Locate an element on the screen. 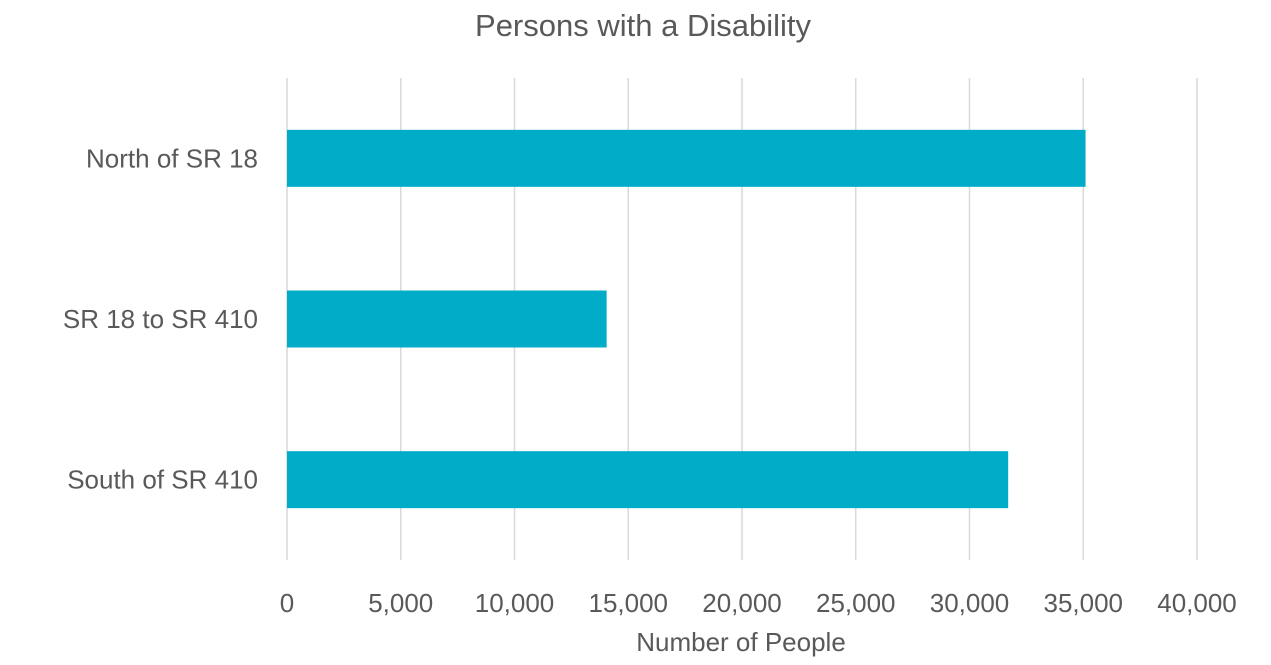  x-tick-label: 40,000 is located at coordinates (1197, 603).